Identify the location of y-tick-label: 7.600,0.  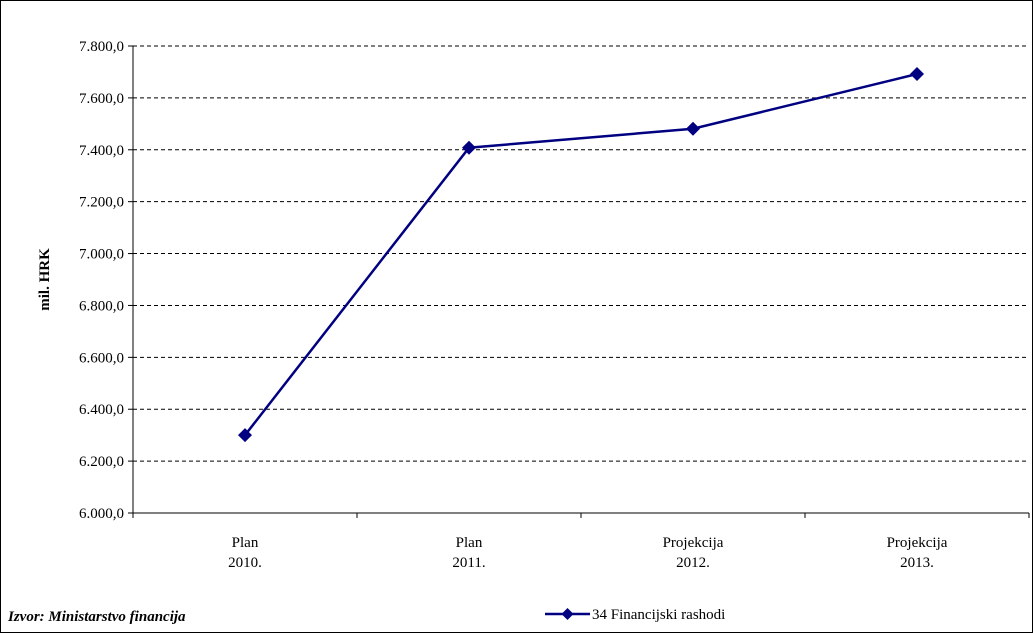
(101, 99).